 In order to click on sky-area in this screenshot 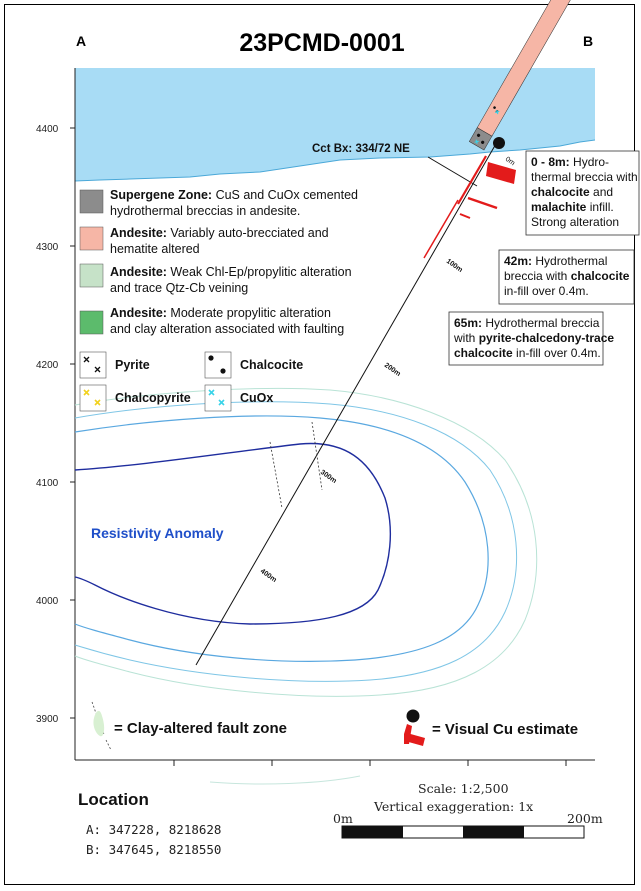, I will do `click(335, 124)`.